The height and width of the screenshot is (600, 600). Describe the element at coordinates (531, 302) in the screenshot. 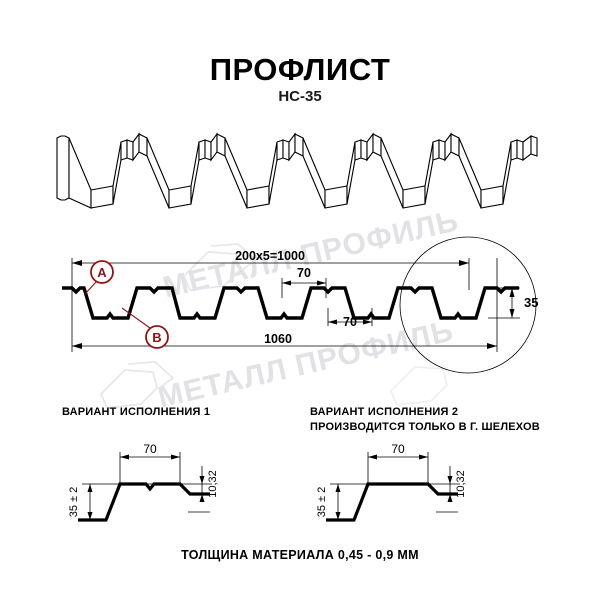

I see `dim-height: 35` at that location.